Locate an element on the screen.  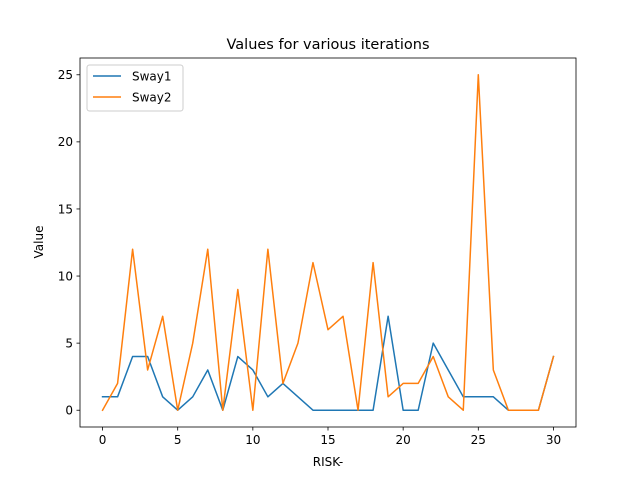
y-tick-label: 20 is located at coordinates (65, 142).